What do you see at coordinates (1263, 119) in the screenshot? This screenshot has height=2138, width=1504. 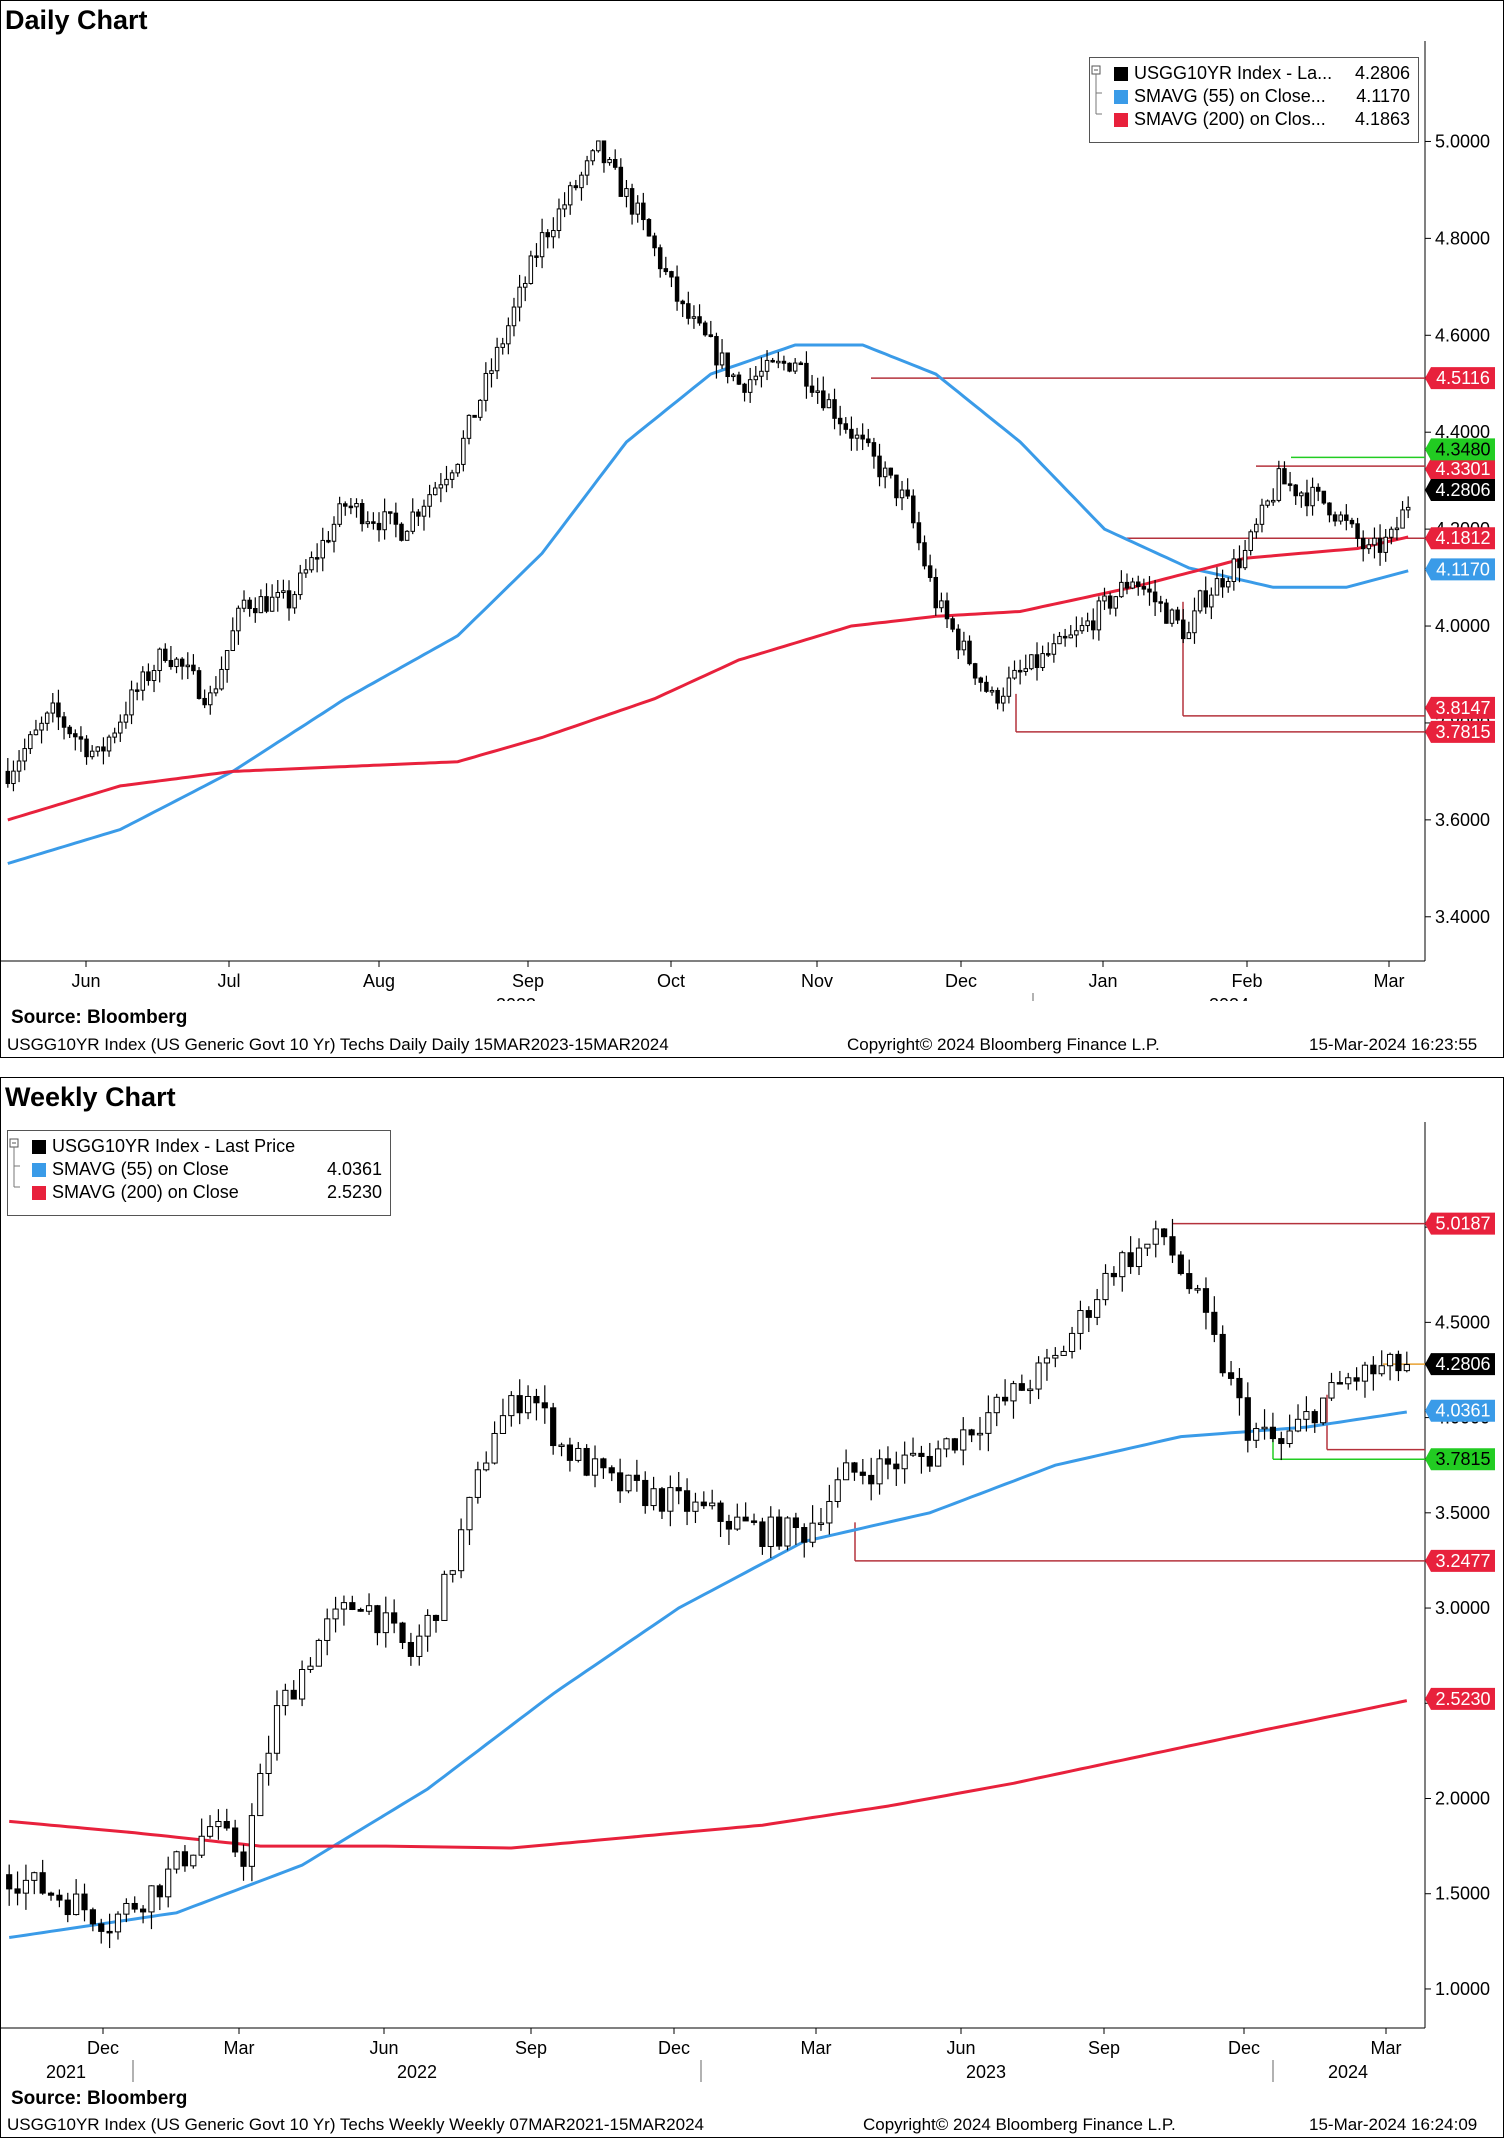 I see `legend-item-sma200: SMAVG (200) on Clos... 4.1863` at bounding box center [1263, 119].